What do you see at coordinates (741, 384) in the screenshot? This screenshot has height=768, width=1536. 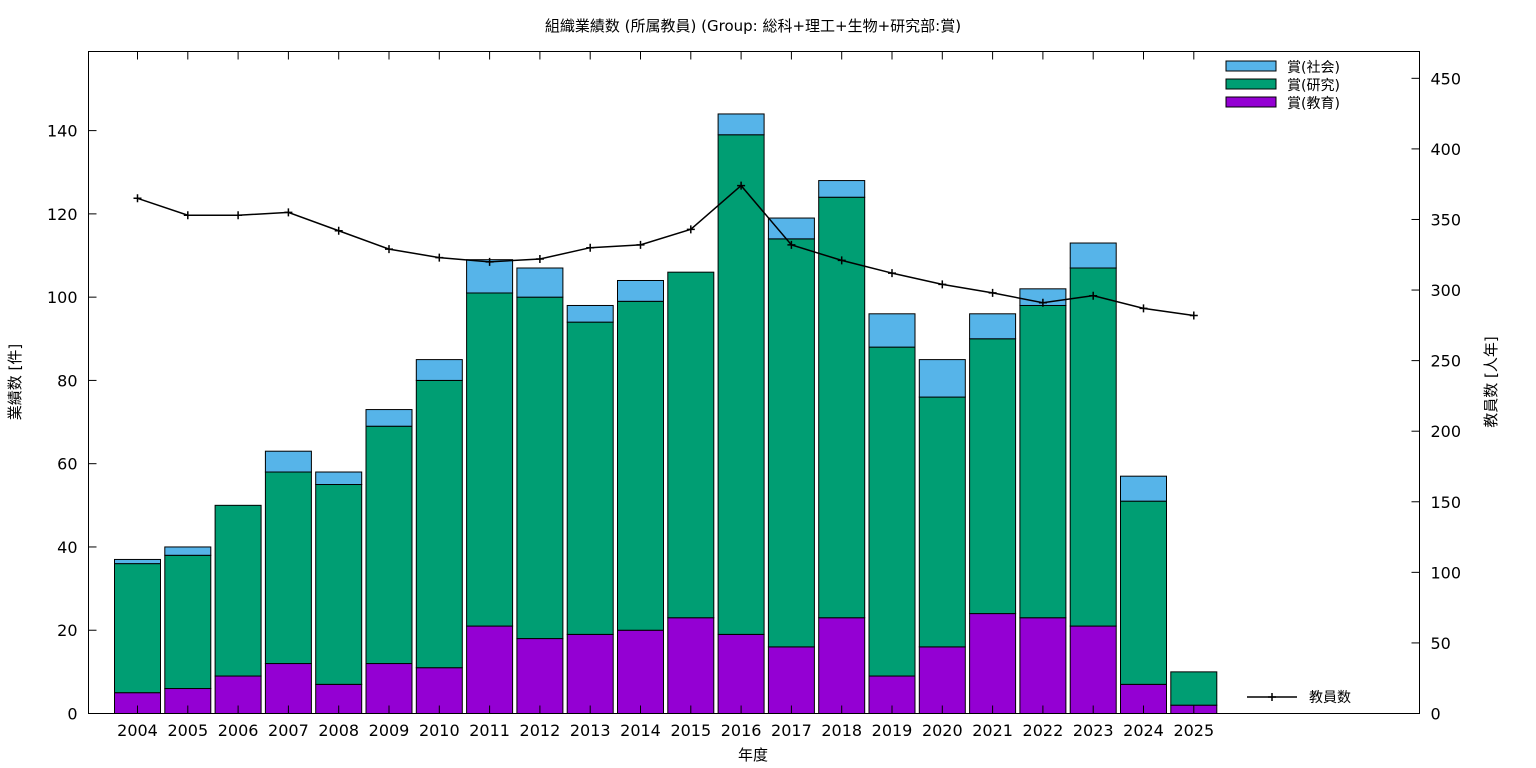 I see `bar-1-2016` at bounding box center [741, 384].